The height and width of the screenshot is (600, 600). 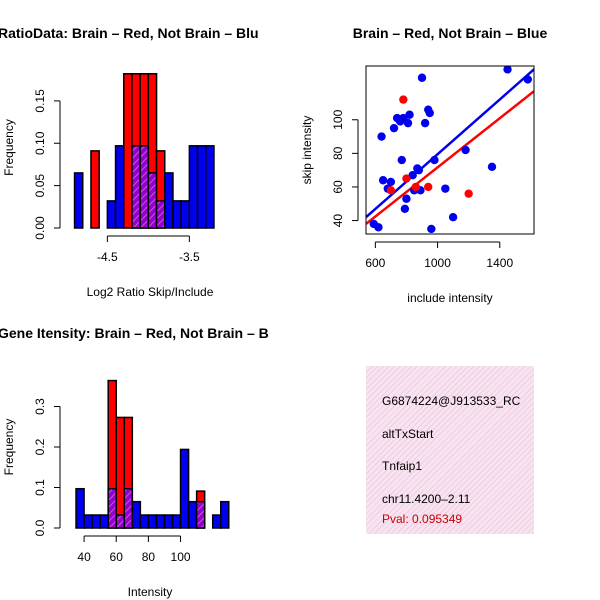 I want to click on x-tick-label: -4.5, so click(x=107, y=257).